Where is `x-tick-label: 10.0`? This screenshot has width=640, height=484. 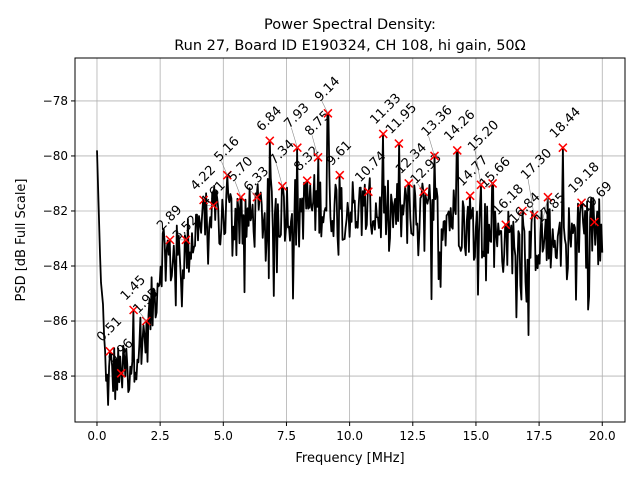 x-tick-label: 10.0 is located at coordinates (349, 436).